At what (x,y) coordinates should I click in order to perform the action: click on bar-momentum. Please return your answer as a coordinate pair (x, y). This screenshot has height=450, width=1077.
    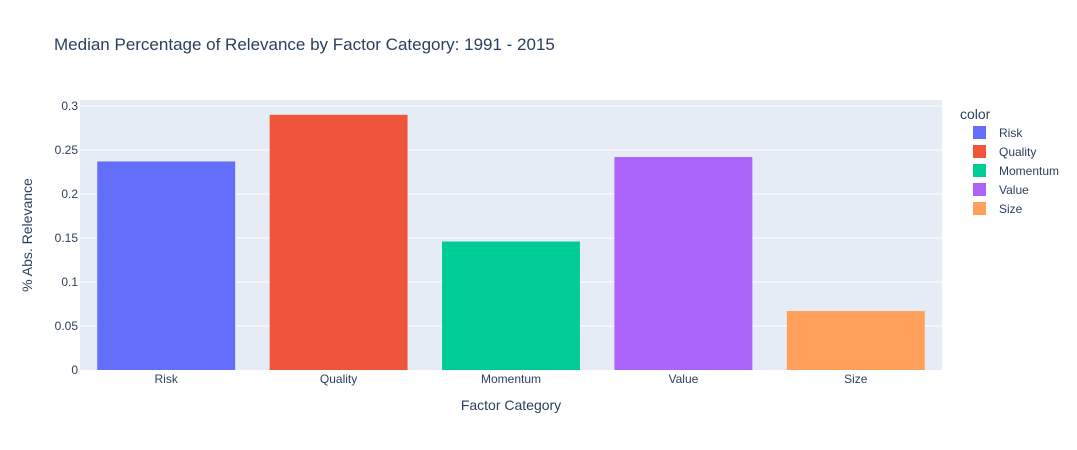
    Looking at the image, I should click on (511, 305).